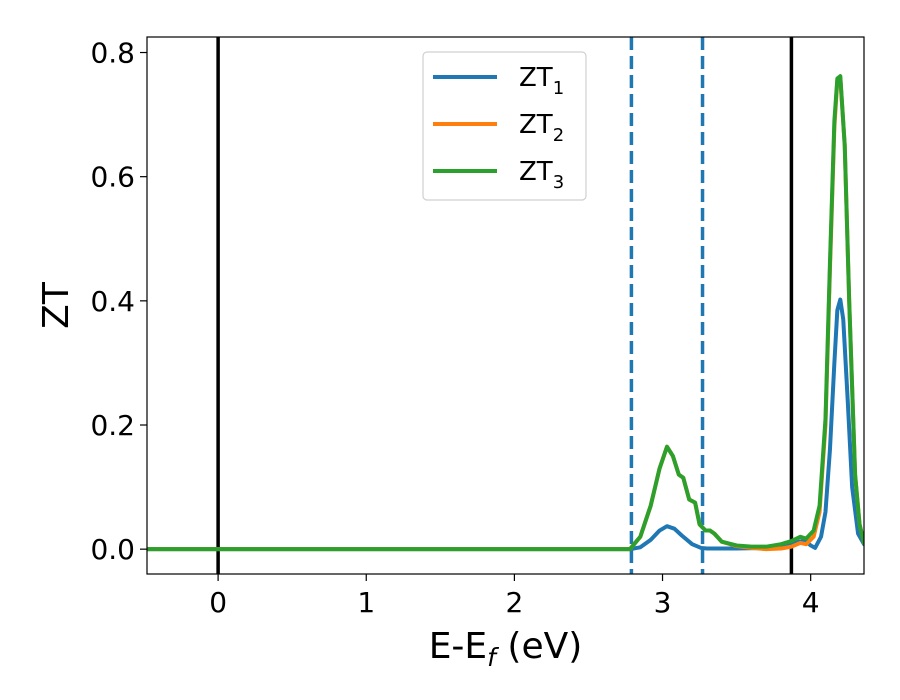 This screenshot has height=700, width=900. Describe the element at coordinates (112, 549) in the screenshot. I see `y-tick-label: 0.0` at that location.